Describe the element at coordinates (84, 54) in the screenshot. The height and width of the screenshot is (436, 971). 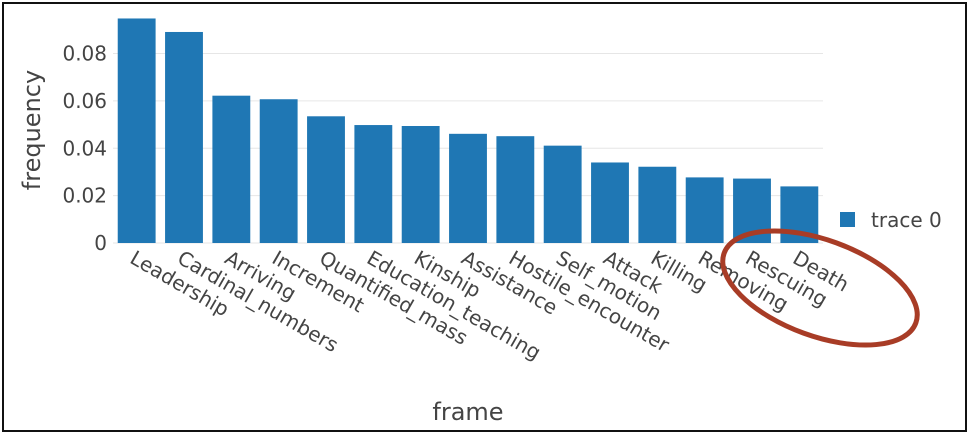
I see `y-tick-label: 0.08` at that location.